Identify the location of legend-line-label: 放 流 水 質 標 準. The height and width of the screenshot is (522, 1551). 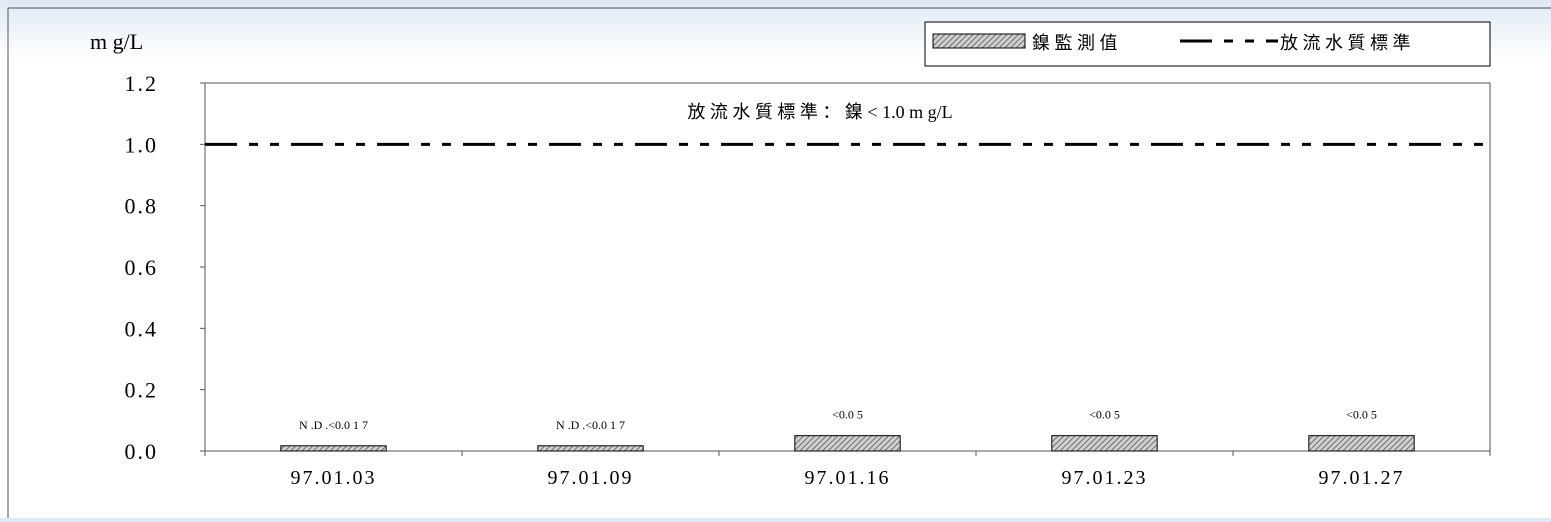
(1345, 43).